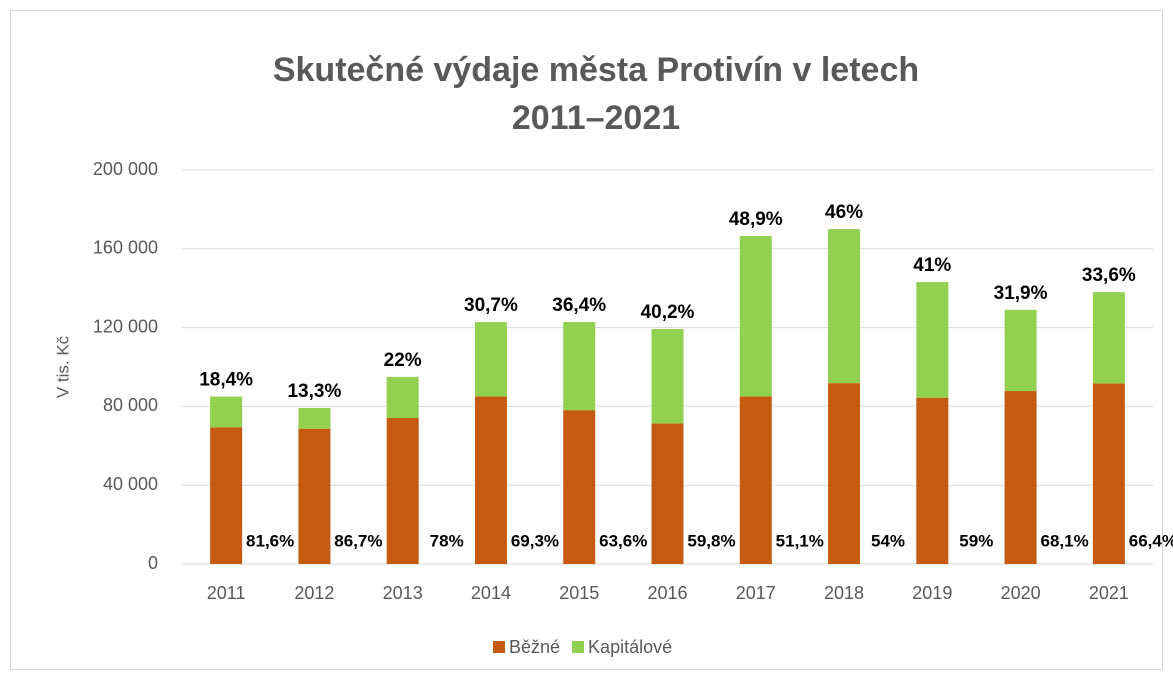 This screenshot has height=680, width=1173. What do you see at coordinates (844, 593) in the screenshot?
I see `x-tick-label: 2018` at bounding box center [844, 593].